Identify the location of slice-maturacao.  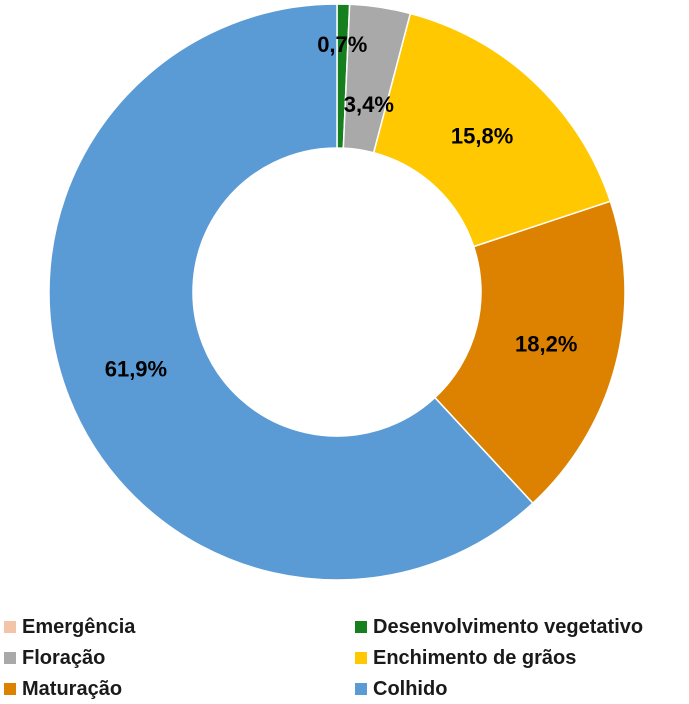
(529, 352).